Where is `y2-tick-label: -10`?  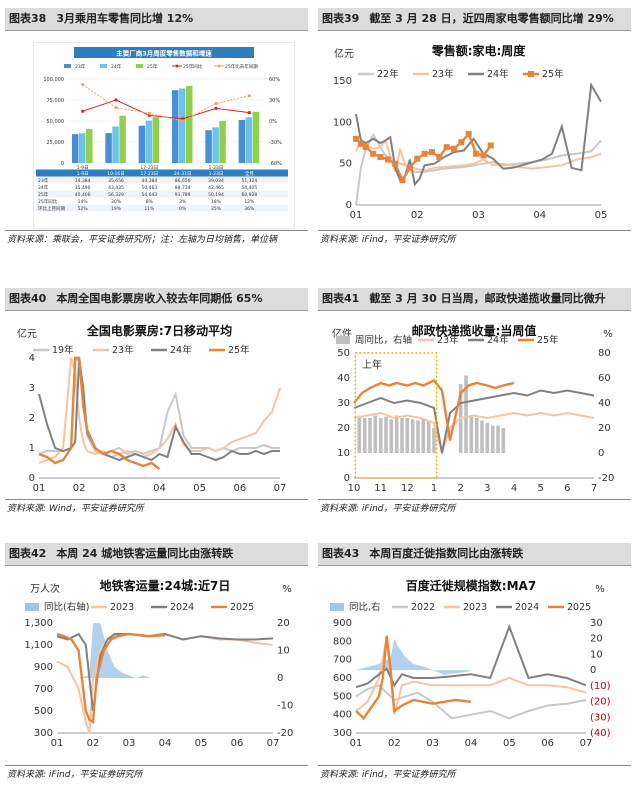
y2-tick-label: -10 is located at coordinates (285, 706).